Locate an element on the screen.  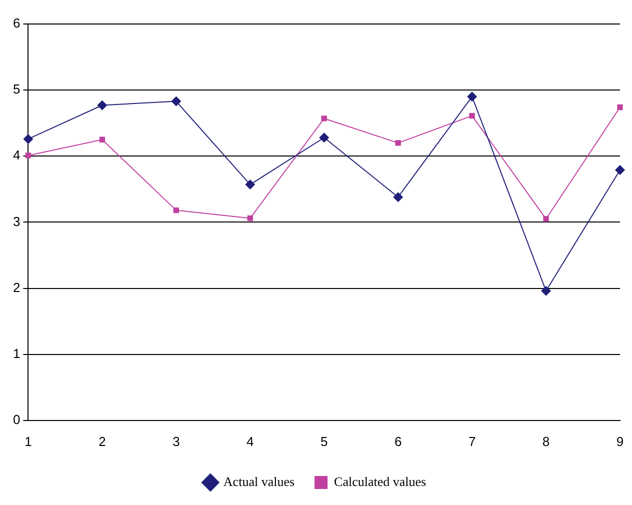
y-tick-label: 3 is located at coordinates (16, 221).